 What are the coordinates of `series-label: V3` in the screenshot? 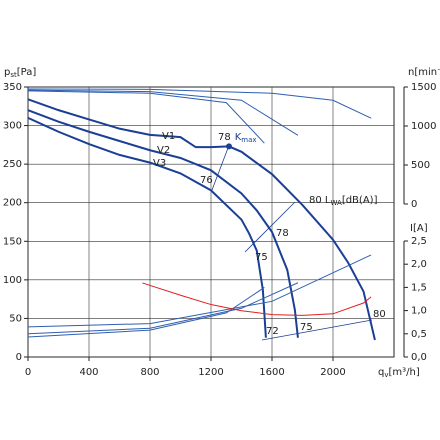 It's located at (159, 163).